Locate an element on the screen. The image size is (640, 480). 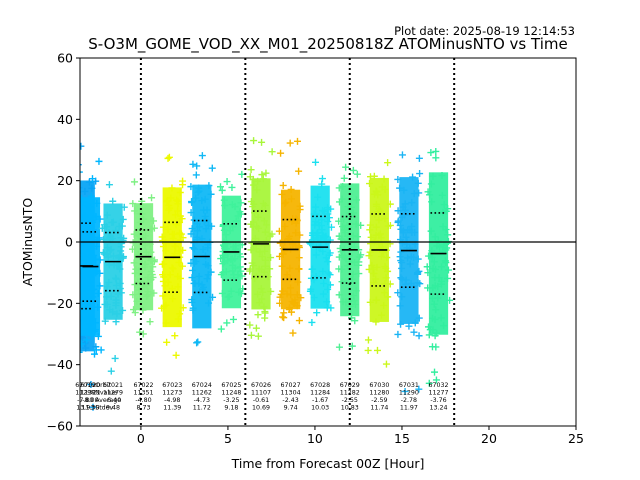
stats-header-label: Nvalue is located at coordinates (106, 393).